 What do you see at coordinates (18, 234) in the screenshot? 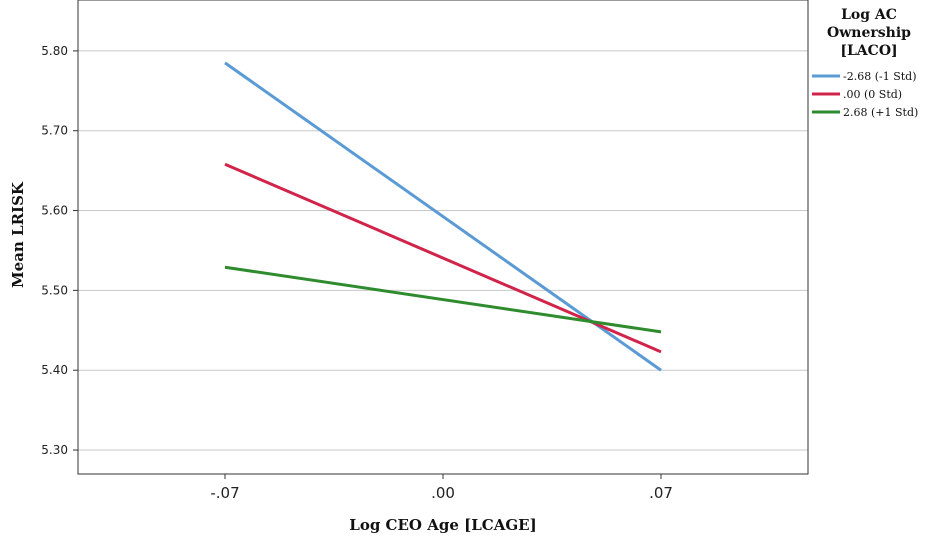
I see `y-axis-title: Mean LRISK` at bounding box center [18, 234].